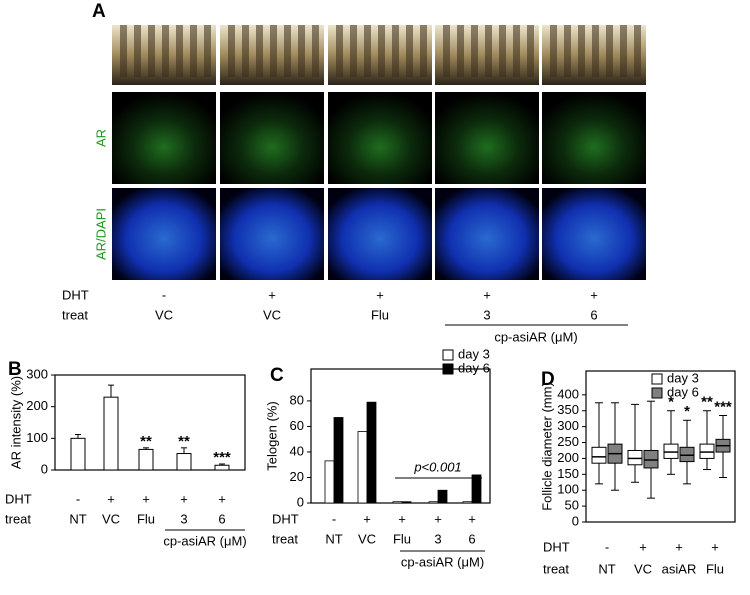 The width and height of the screenshot is (750, 595). What do you see at coordinates (568, 393) in the screenshot?
I see `y-tick-label: 400` at bounding box center [568, 393].